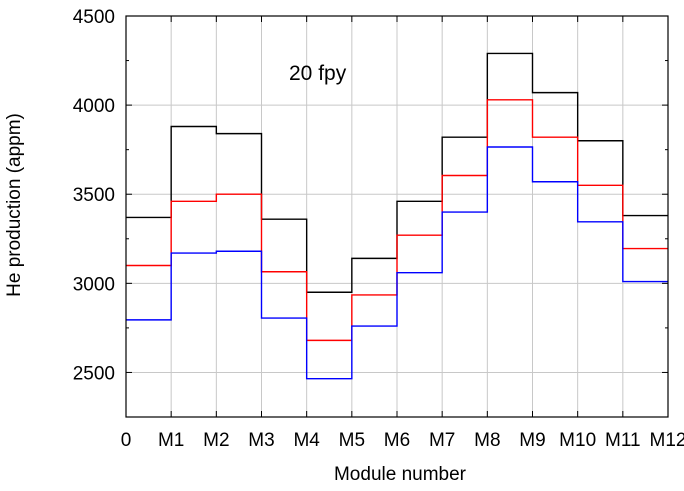  What do you see at coordinates (126, 440) in the screenshot?
I see `x-tick-label: 0` at bounding box center [126, 440].